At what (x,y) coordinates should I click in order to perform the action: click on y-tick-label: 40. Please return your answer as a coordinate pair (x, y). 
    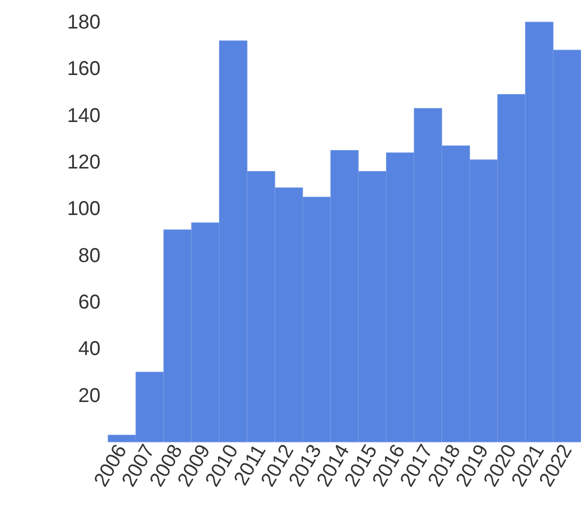
    Looking at the image, I should click on (89, 349).